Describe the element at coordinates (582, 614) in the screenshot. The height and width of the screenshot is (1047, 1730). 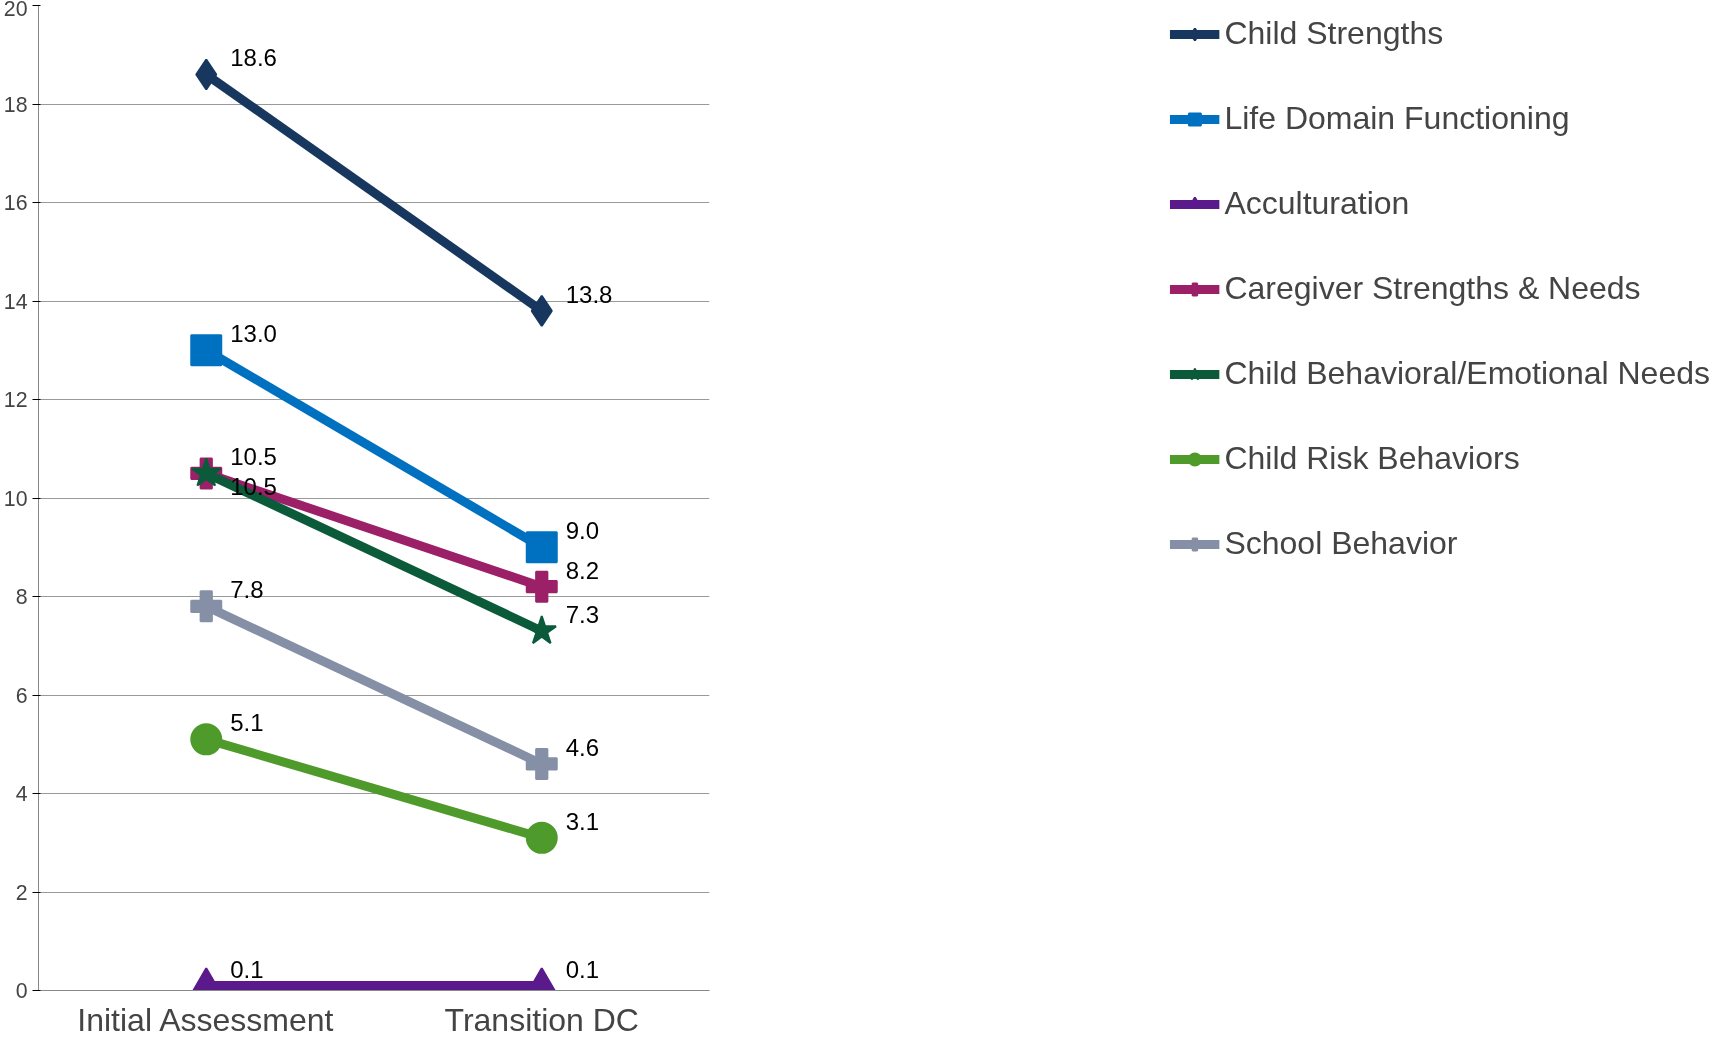
I see `data-label: 7.3` at that location.